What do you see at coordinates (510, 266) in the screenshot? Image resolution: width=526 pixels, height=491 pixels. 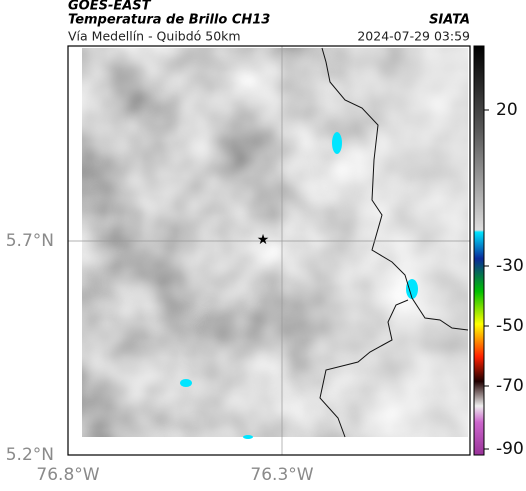 I see `colorbar-tick-label: -30` at bounding box center [510, 266].